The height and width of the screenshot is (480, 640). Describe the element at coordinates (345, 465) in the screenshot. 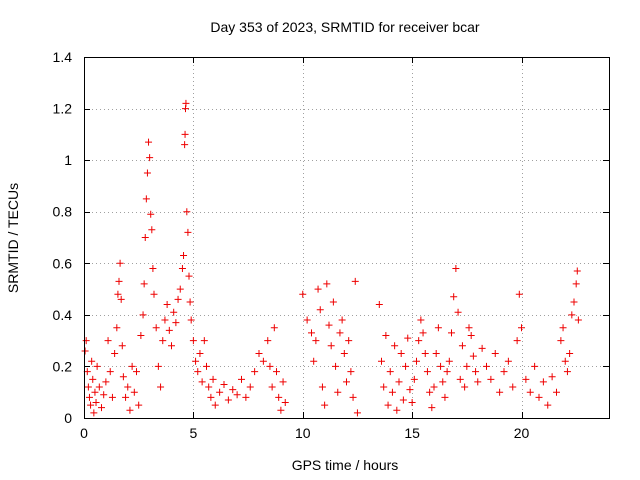

I see `x-axis-label: GPS time / hours` at that location.